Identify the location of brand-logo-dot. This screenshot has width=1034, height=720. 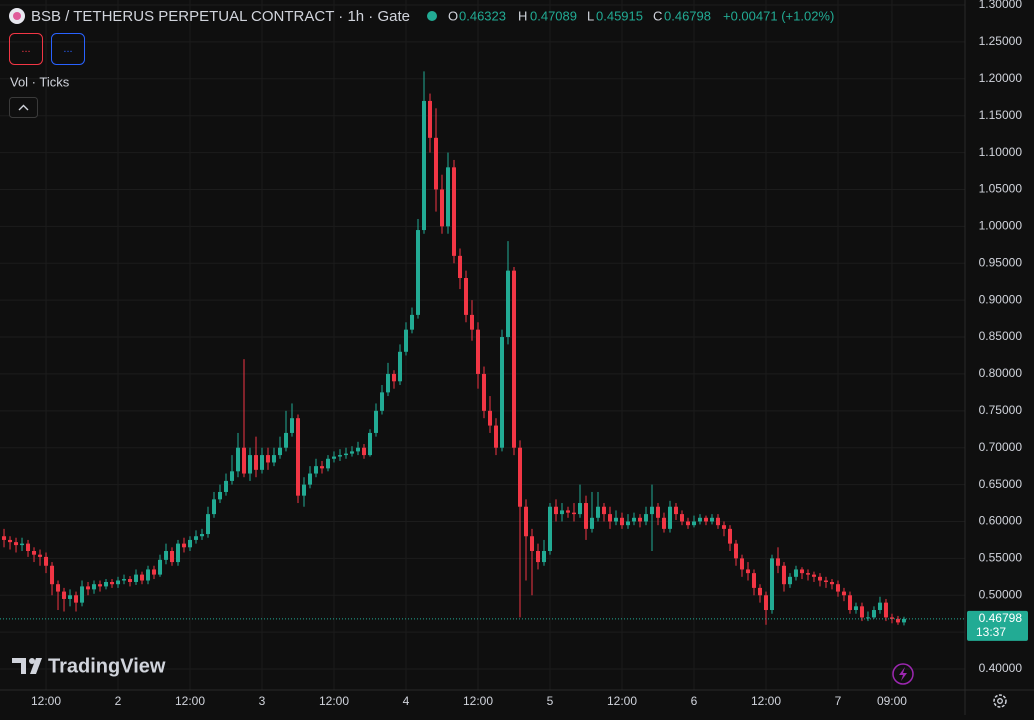
(32, 661).